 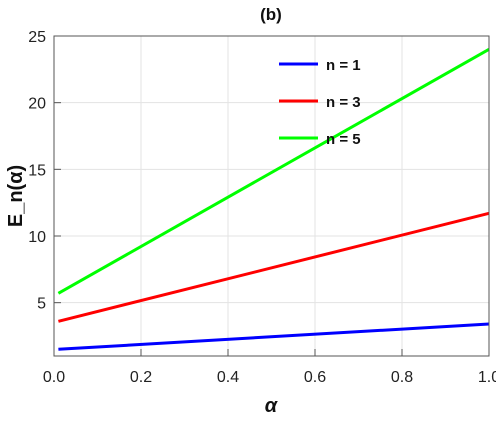 I want to click on x-tick-label: 1.0, so click(x=487, y=377).